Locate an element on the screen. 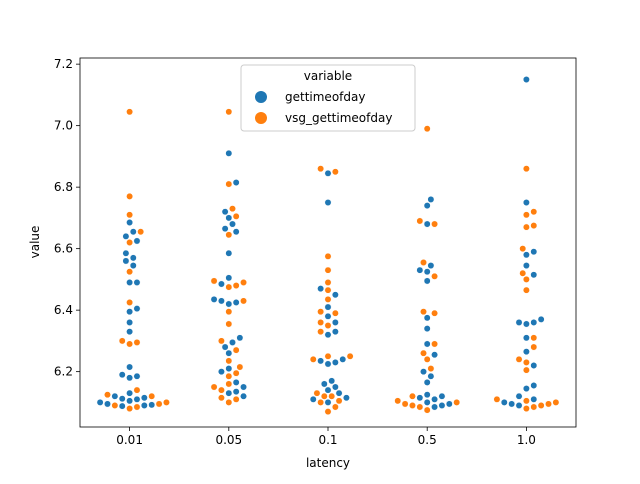 The height and width of the screenshot is (484, 640). y-axis: 6.2 6.4 6.6 6.8 7.0 7.2 is located at coordinates (67, 218).